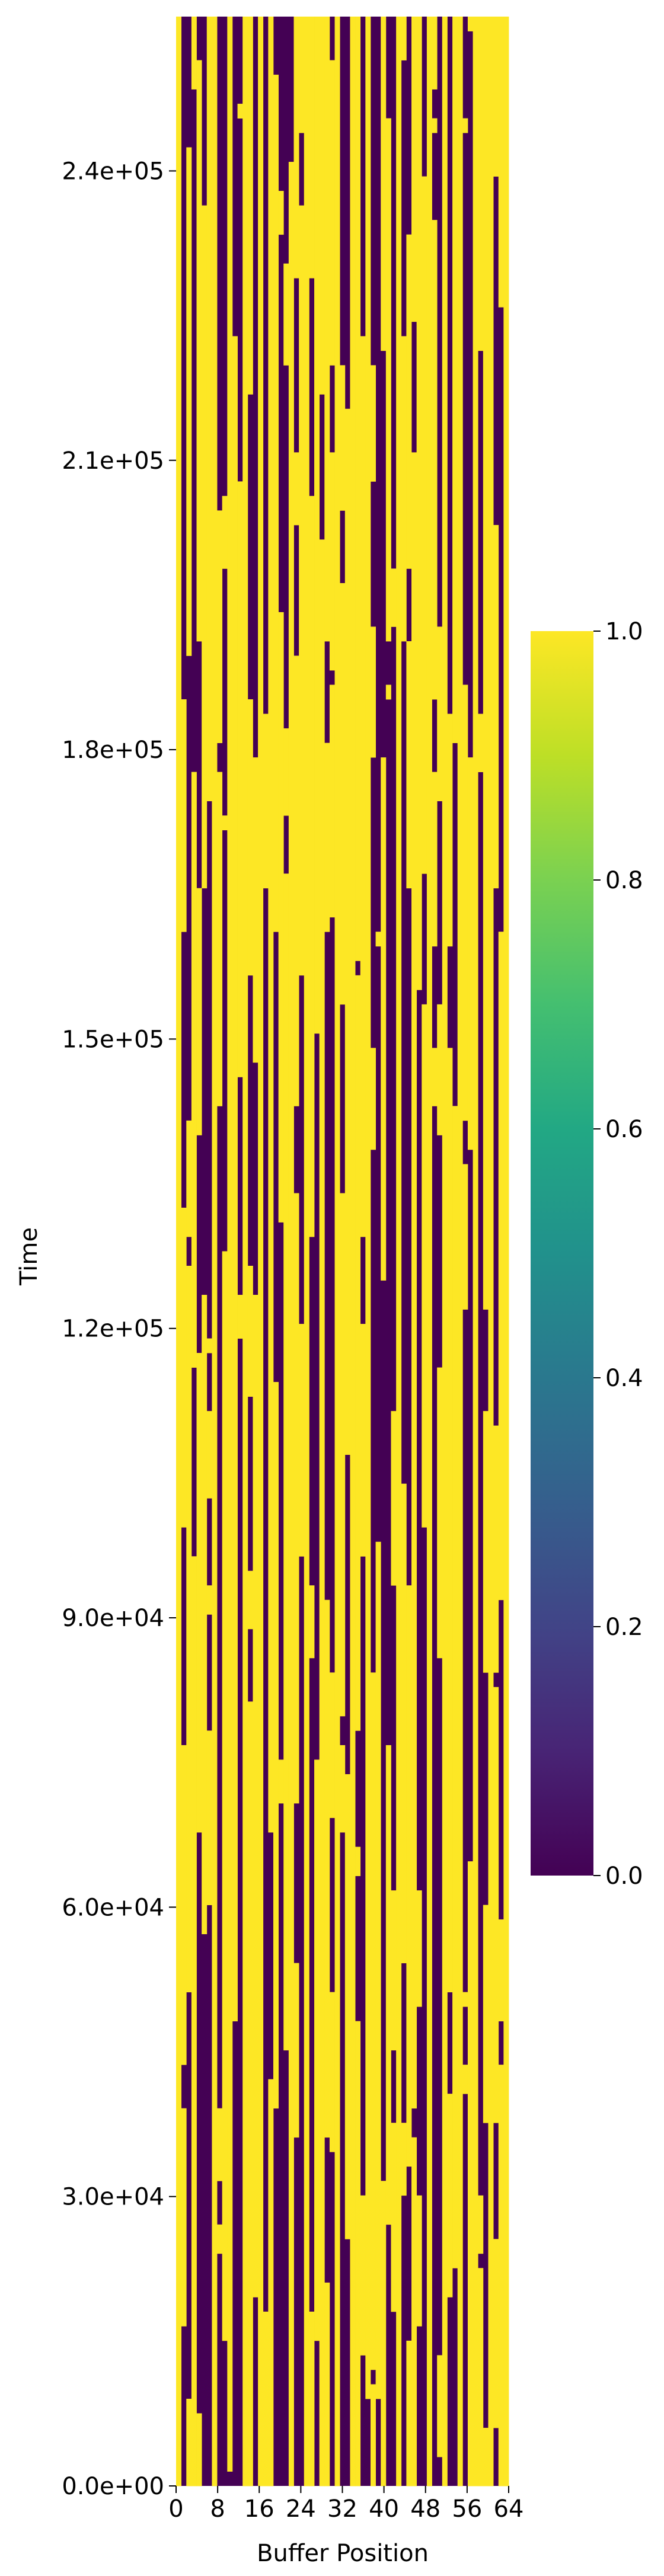 The image size is (664, 2576). I want to click on colorbar-tick-label: 0.4, so click(624, 1378).